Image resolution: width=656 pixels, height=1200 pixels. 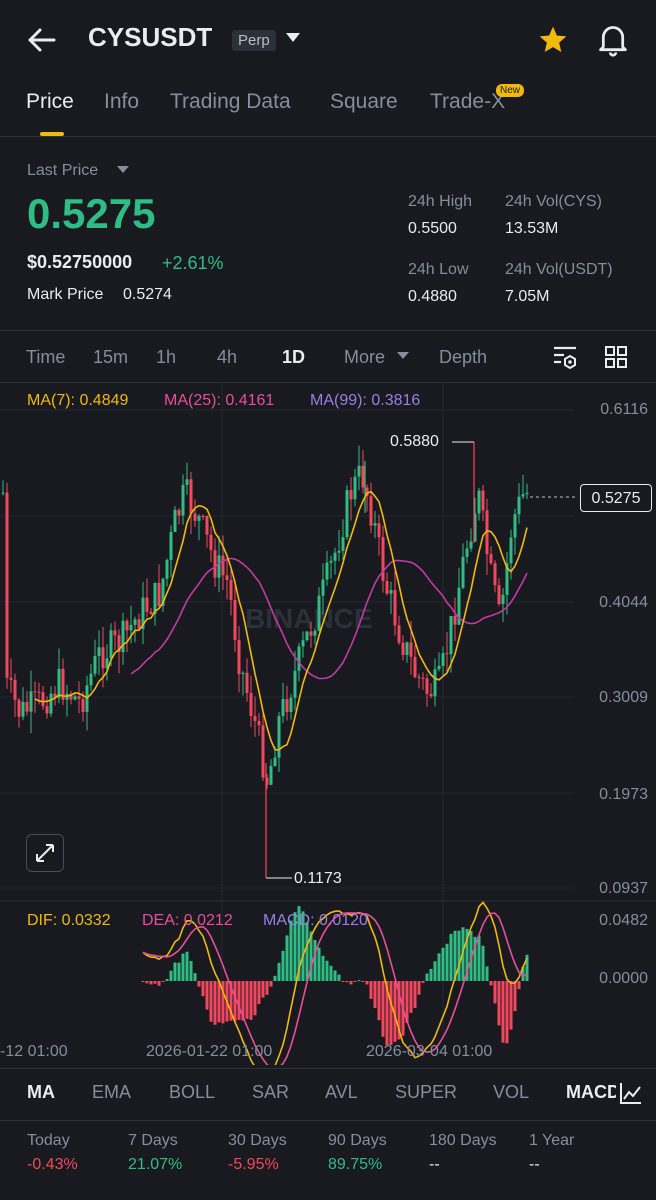 What do you see at coordinates (111, 357) in the screenshot?
I see `timeframe-15m: 15m` at bounding box center [111, 357].